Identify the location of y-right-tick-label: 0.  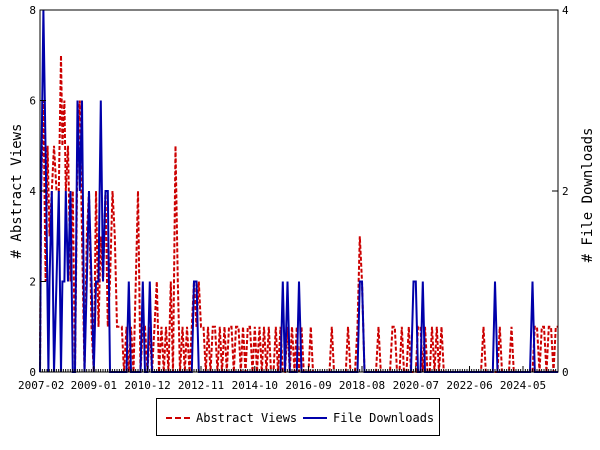
(565, 372).